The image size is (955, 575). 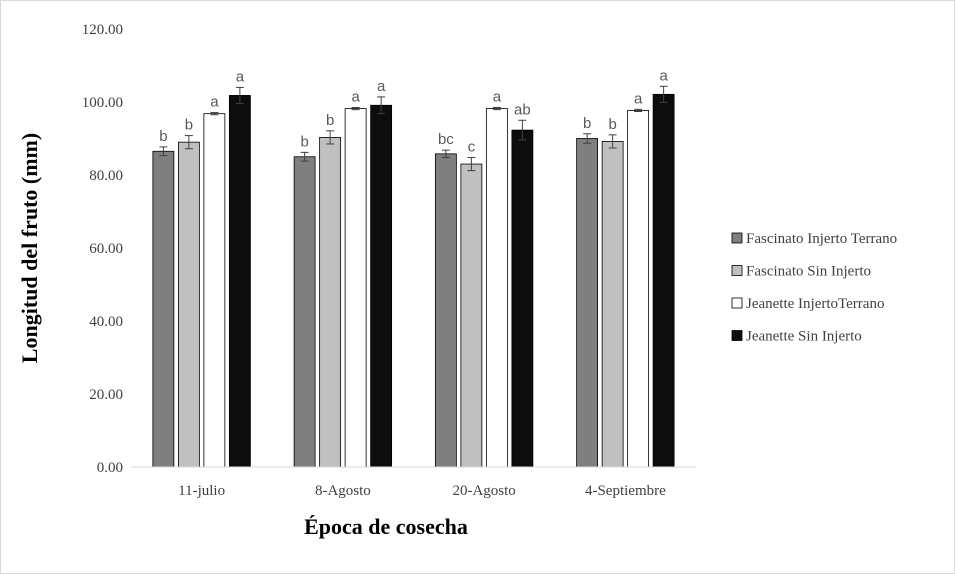 What do you see at coordinates (808, 272) in the screenshot?
I see `legend-label: Fascinato Sin Injerto` at bounding box center [808, 272].